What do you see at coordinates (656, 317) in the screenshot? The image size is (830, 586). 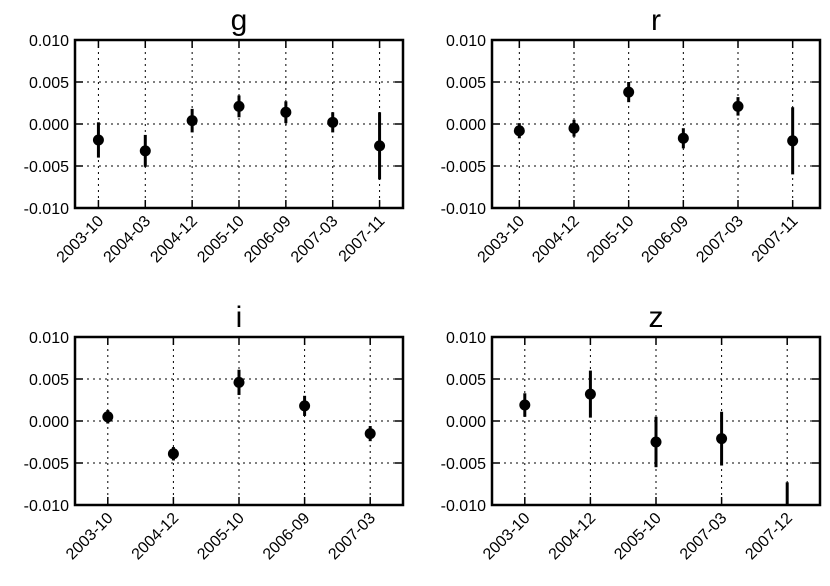 I see `panel-title: z` at bounding box center [656, 317].